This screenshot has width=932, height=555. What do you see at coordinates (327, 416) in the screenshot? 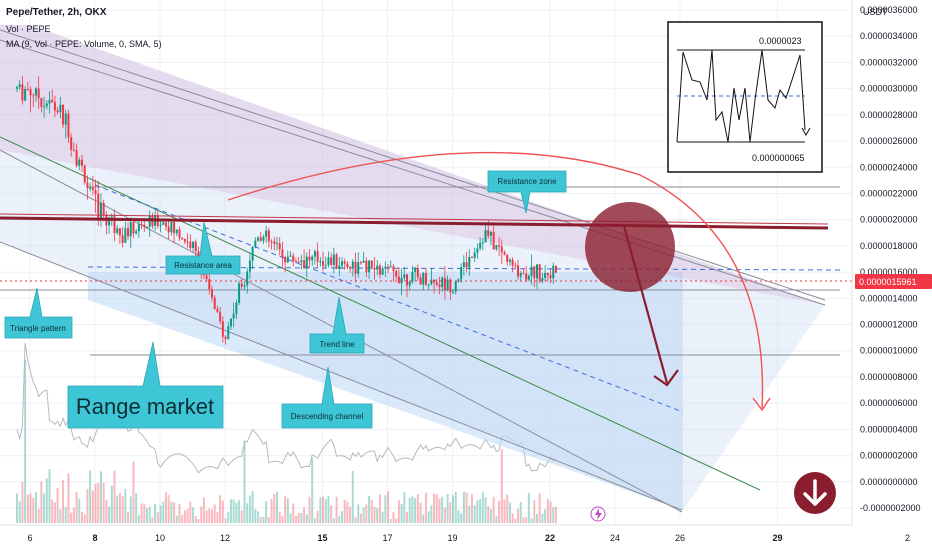
I see `label-descending-channel: Descending channel` at bounding box center [327, 416].